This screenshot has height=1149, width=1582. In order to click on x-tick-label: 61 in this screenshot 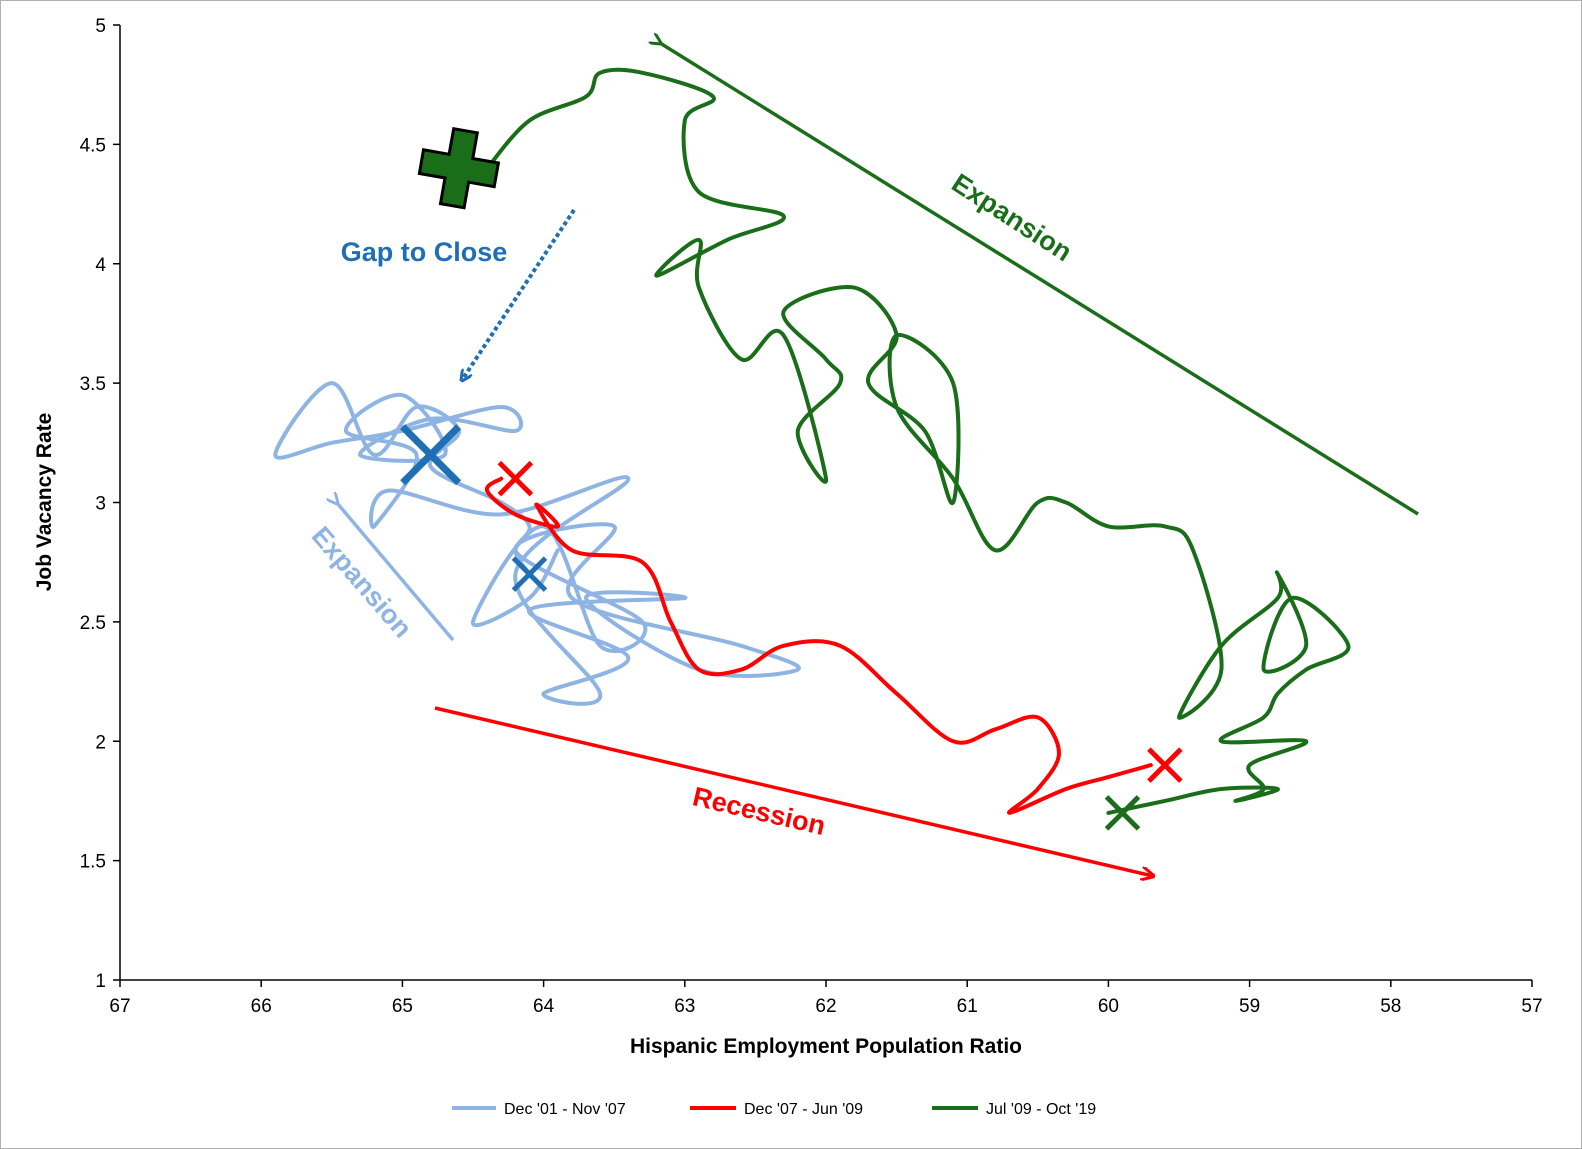, I will do `click(967, 1006)`.